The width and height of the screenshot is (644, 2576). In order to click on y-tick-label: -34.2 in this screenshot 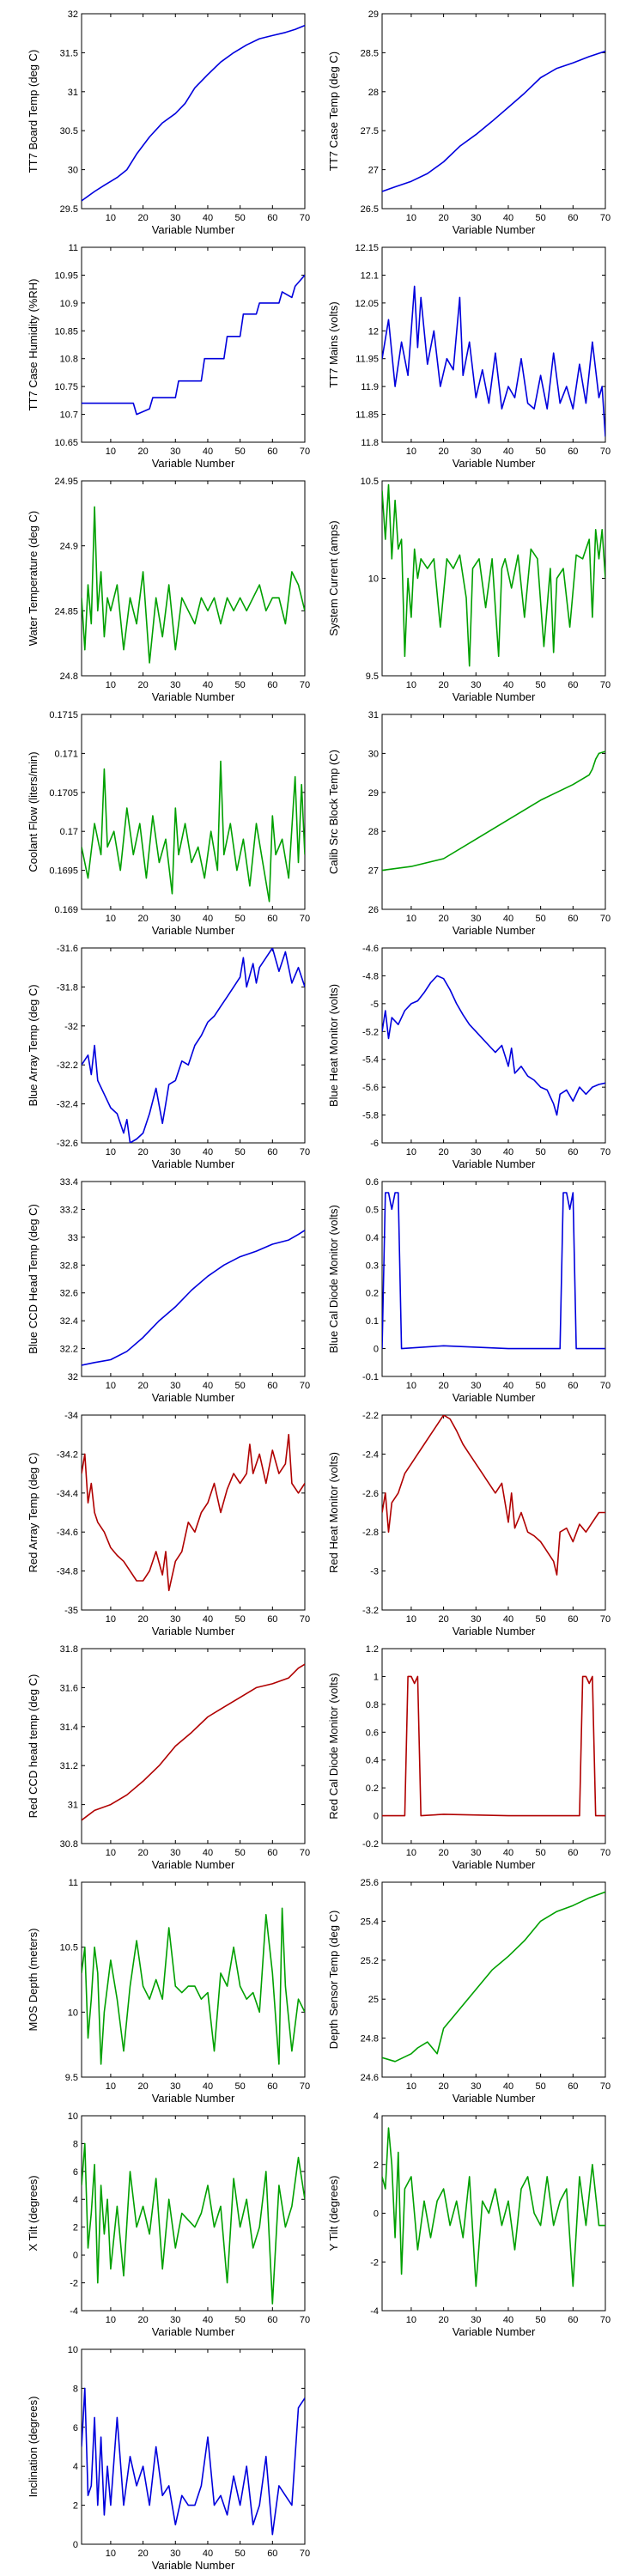, I will do `click(67, 1455)`.